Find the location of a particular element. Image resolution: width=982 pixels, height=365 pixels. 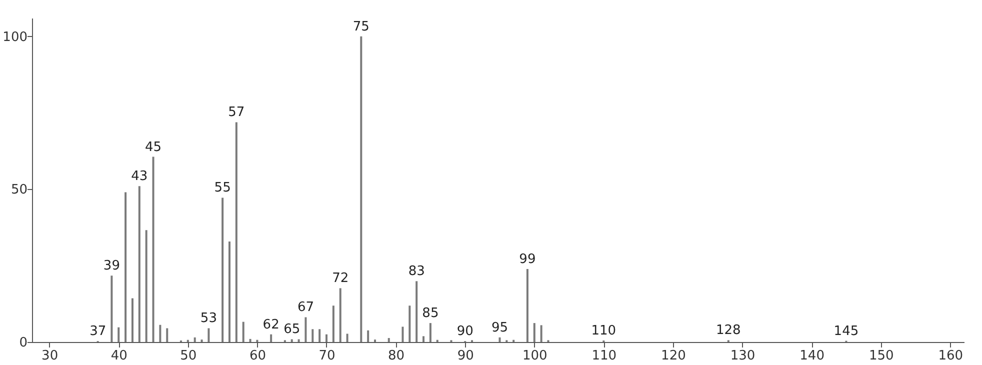

annotation: 145 is located at coordinates (846, 331).